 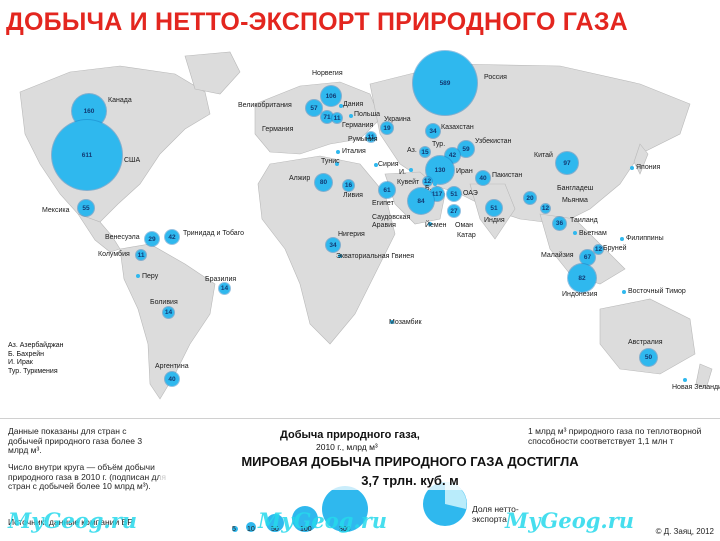 What do you see at coordinates (439, 144) in the screenshot?
I see `label-turkmenistan: Тур.` at bounding box center [439, 144].